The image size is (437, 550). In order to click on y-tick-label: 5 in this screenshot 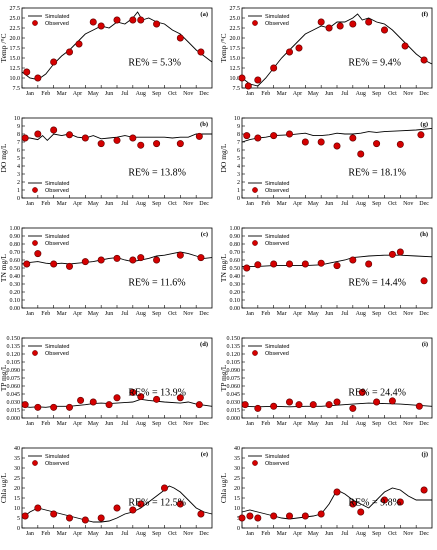, I will do `click(18, 159)`.